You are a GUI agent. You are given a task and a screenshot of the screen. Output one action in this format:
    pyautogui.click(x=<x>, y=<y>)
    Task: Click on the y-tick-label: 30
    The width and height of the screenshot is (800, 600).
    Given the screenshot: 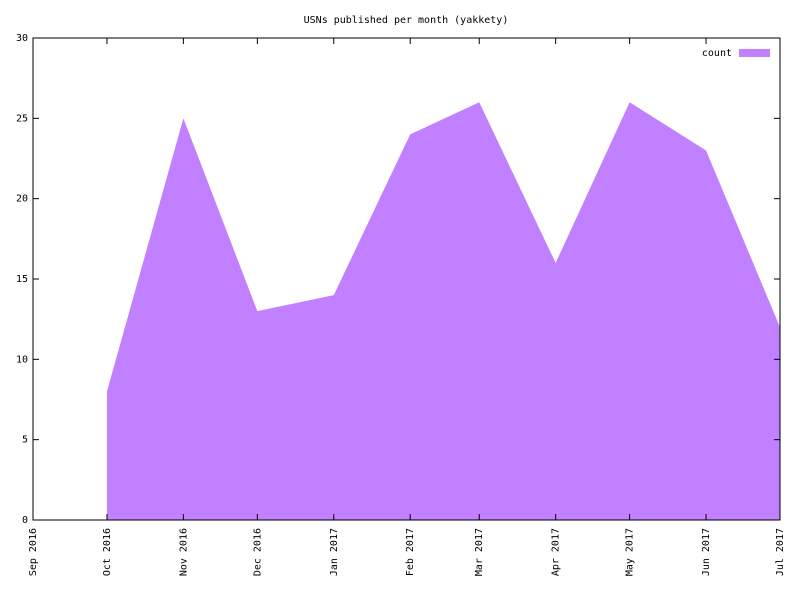 What is the action you would take?
    pyautogui.click(x=22, y=38)
    